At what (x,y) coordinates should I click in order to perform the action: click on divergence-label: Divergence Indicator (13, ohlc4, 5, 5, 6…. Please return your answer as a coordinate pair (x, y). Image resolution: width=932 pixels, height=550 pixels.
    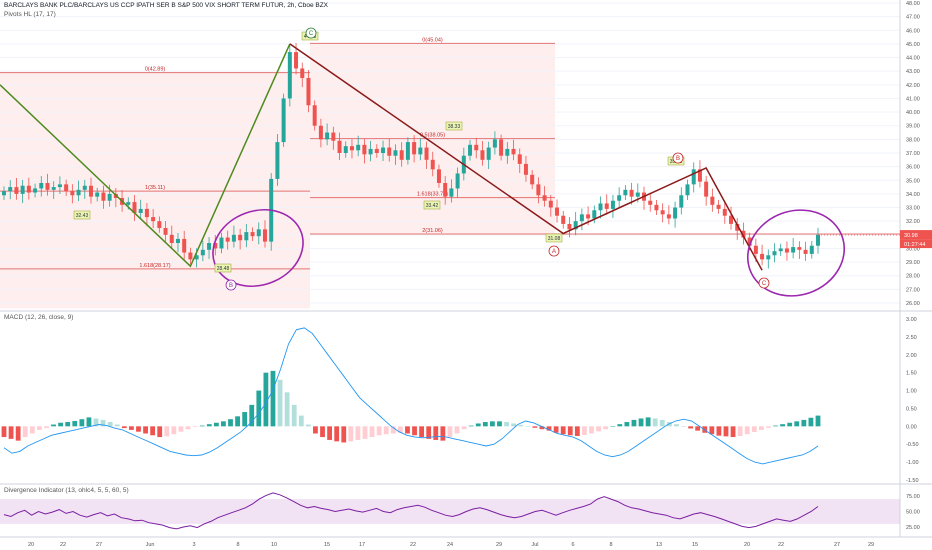
    Looking at the image, I should click on (66, 490).